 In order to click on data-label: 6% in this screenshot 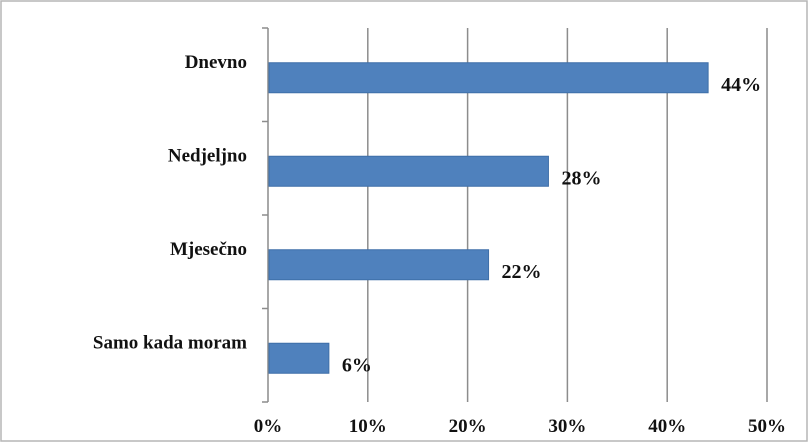, I will do `click(357, 365)`.